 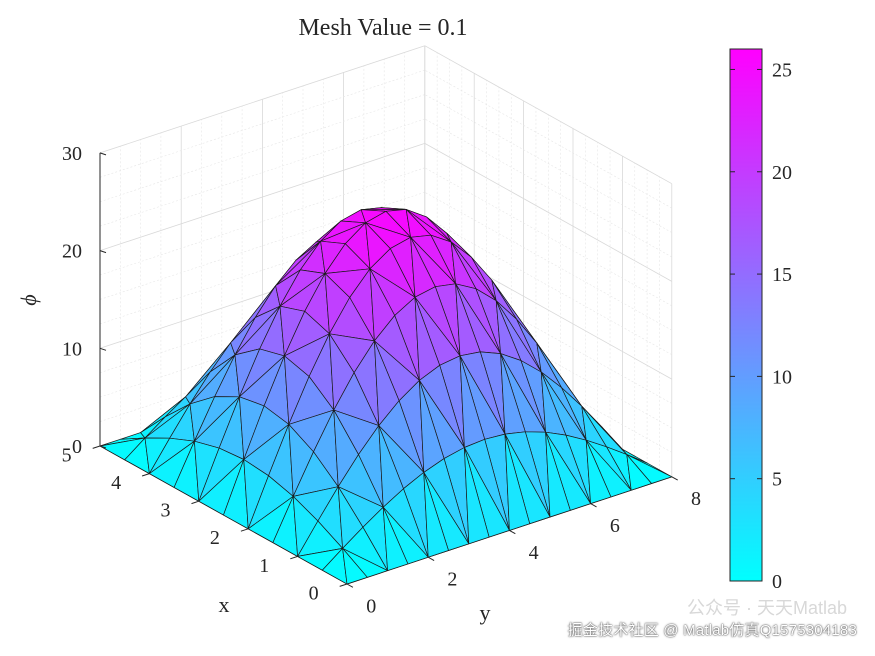 What do you see at coordinates (67, 455) in the screenshot?
I see `x-tick-label: 5` at bounding box center [67, 455].